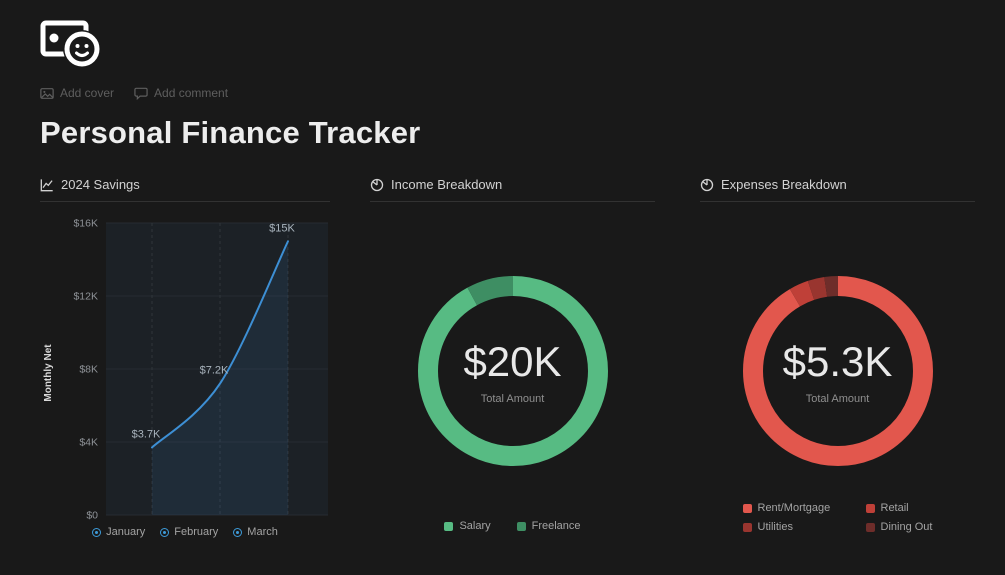 This screenshot has width=1005, height=575. I want to click on legend-item-dining-out: Dining Out, so click(899, 527).